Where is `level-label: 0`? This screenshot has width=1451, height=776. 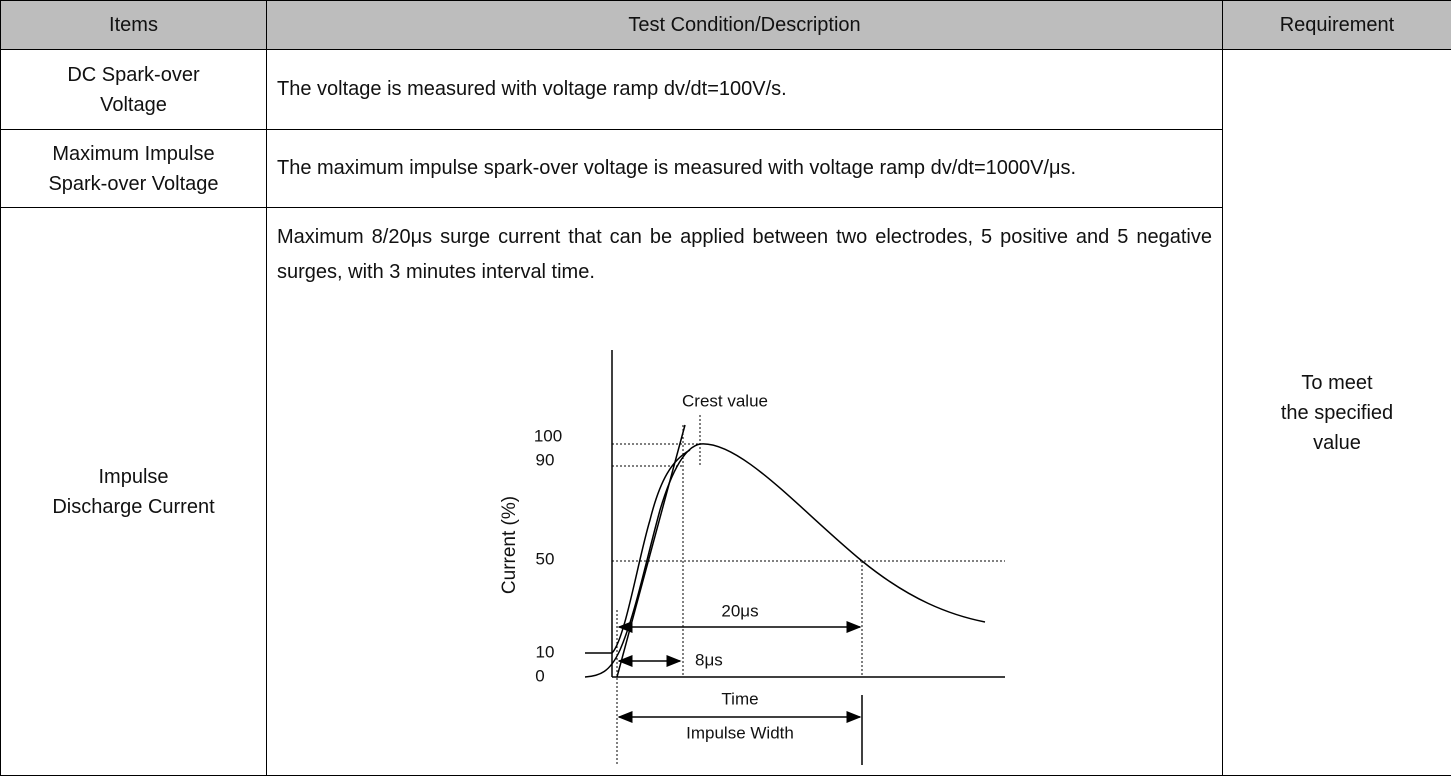
level-label: 0 is located at coordinates (539, 675).